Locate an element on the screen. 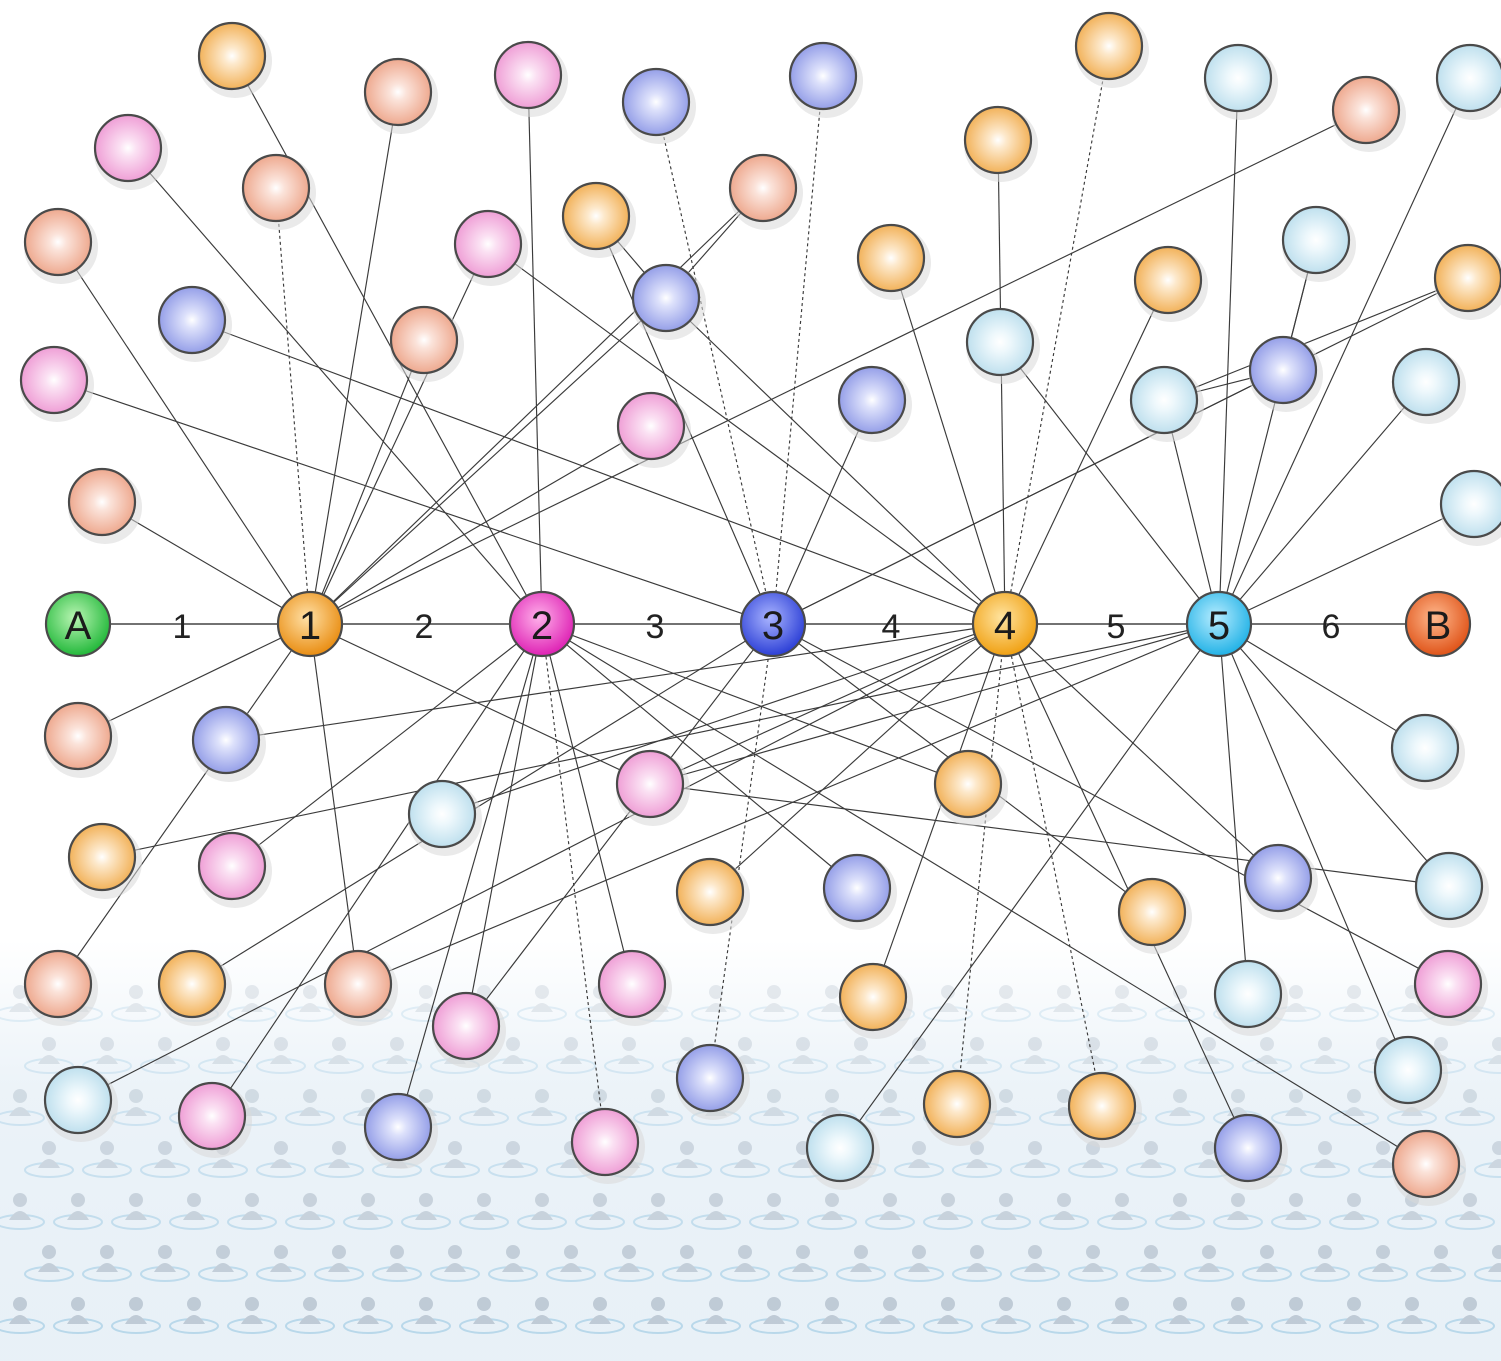 This screenshot has height=1361, width=1501. node-5: 5 is located at coordinates (1219, 624).